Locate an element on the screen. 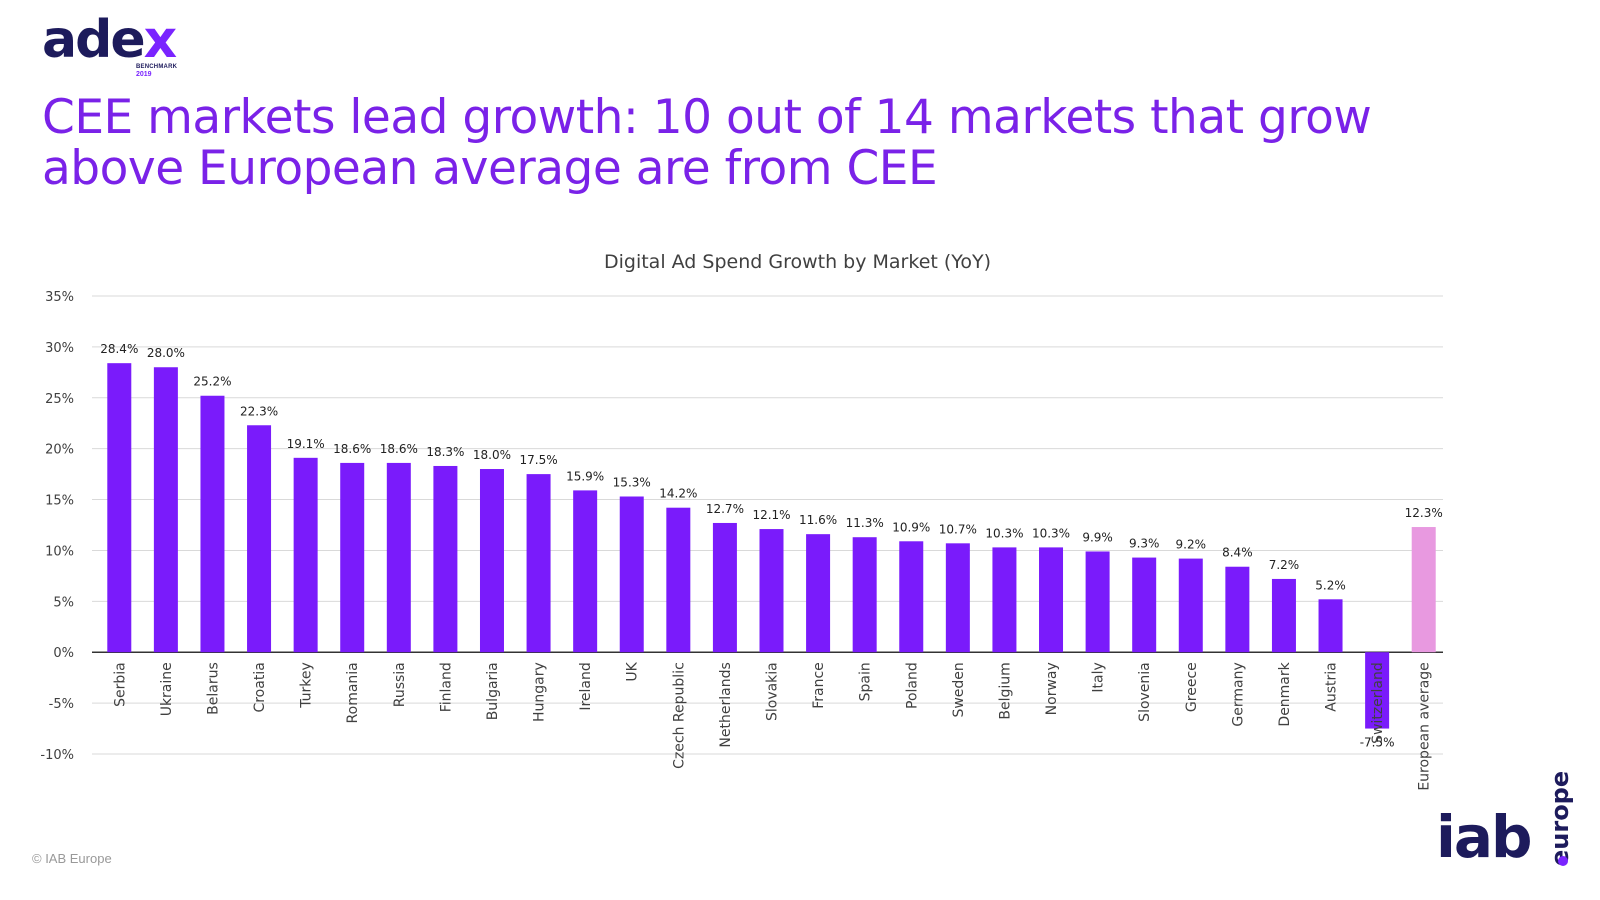 This screenshot has width=1600, height=900. x-tick-label: Ukraine is located at coordinates (167, 689).